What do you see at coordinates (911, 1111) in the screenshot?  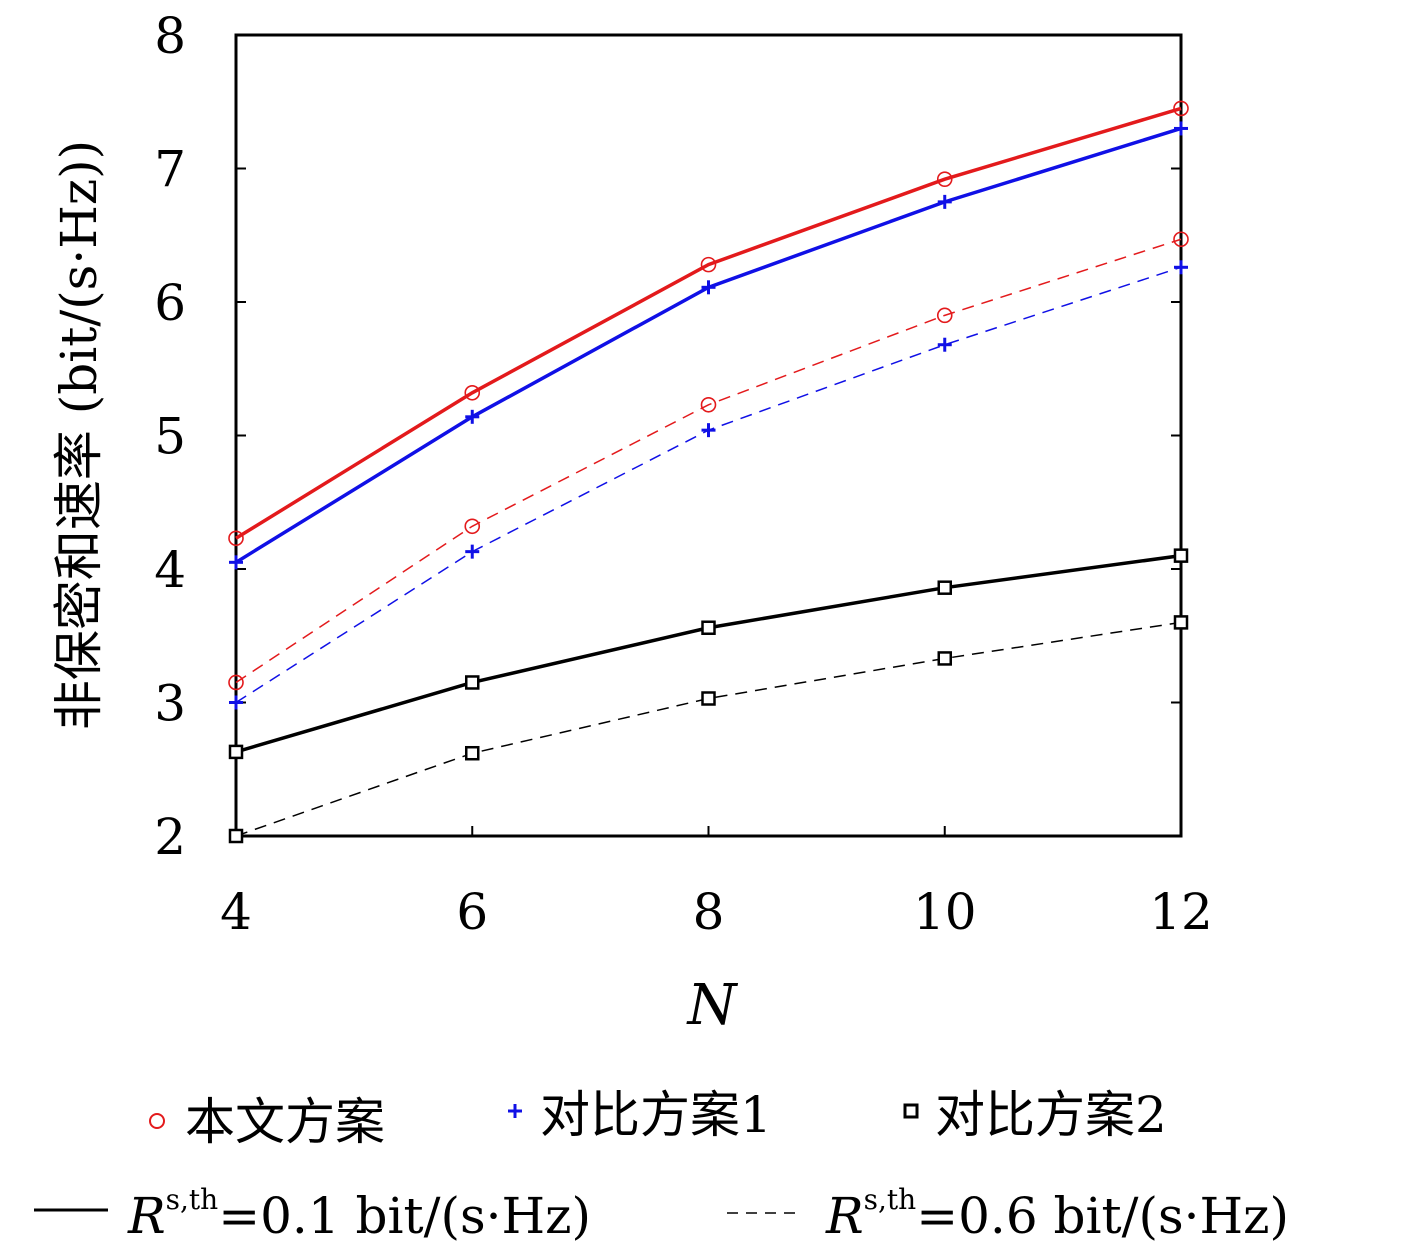 I see `legend-square-marker` at bounding box center [911, 1111].